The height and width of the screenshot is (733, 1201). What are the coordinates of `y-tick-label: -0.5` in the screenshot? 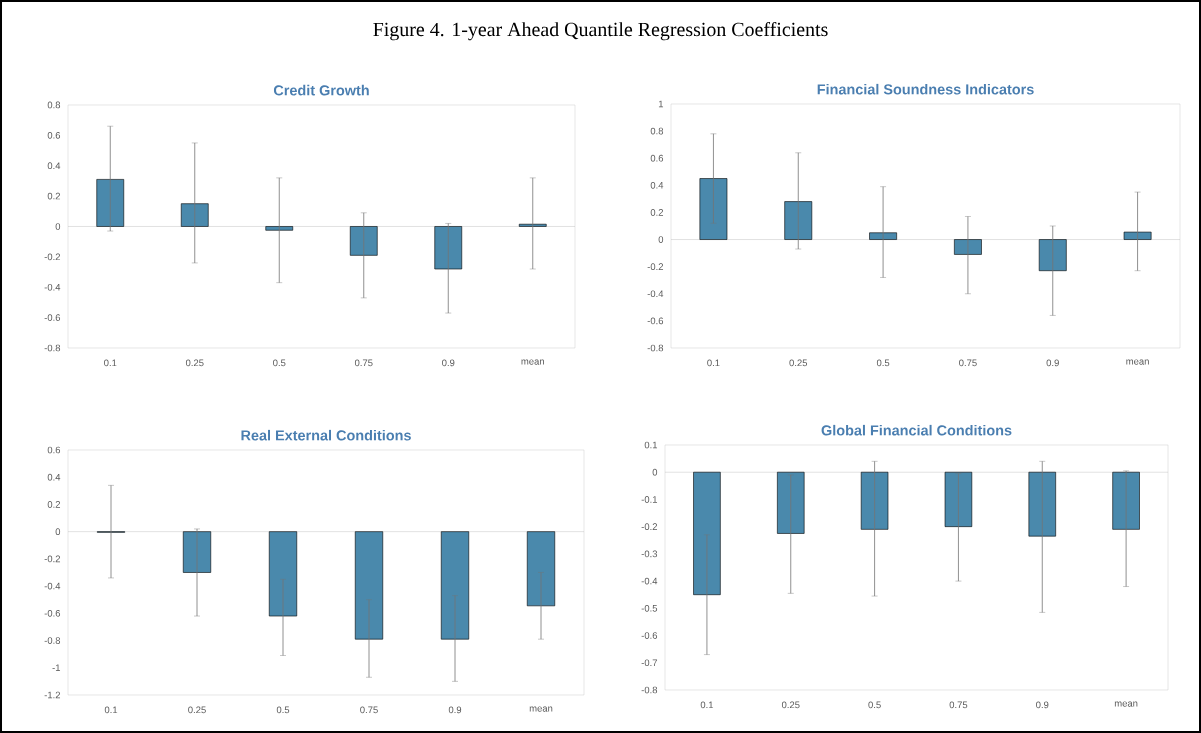 It's located at (649, 608).